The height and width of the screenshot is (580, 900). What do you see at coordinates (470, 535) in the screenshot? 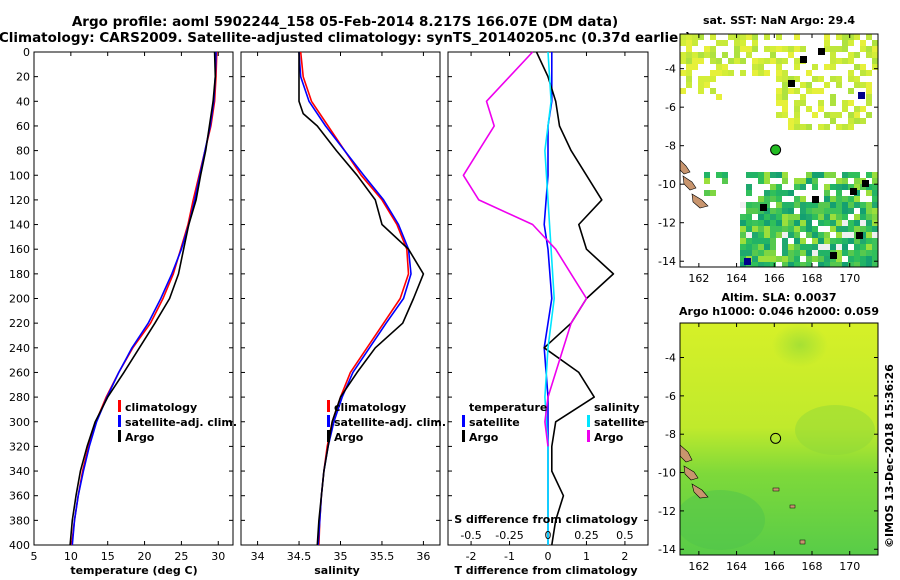
I see `s-tick-label: -0.5` at bounding box center [470, 535].